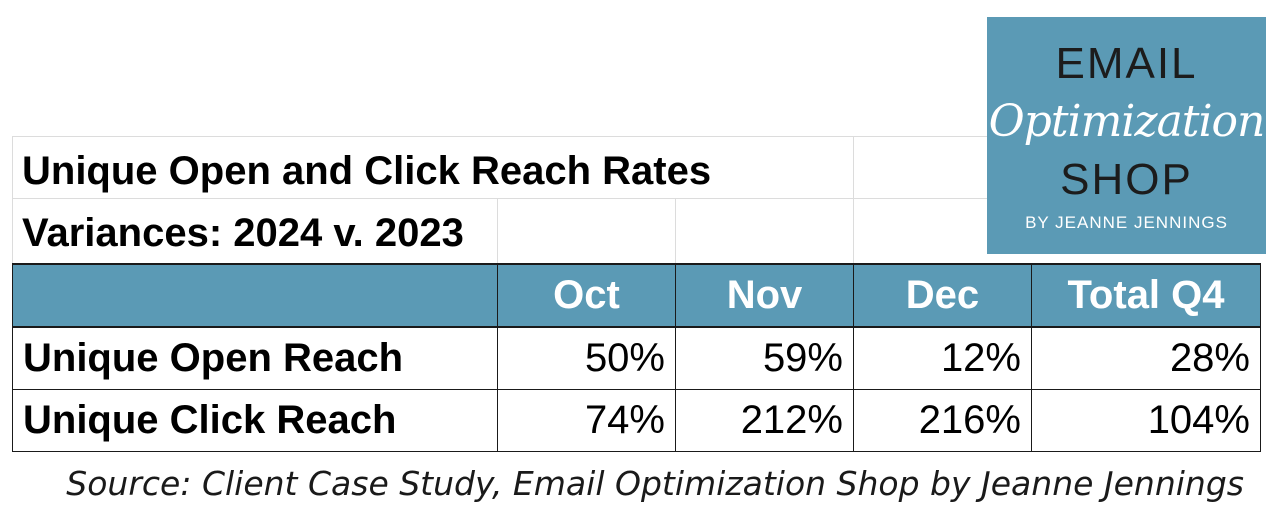  Describe the element at coordinates (1146, 295) in the screenshot. I see `column-header: Total Q4` at that location.